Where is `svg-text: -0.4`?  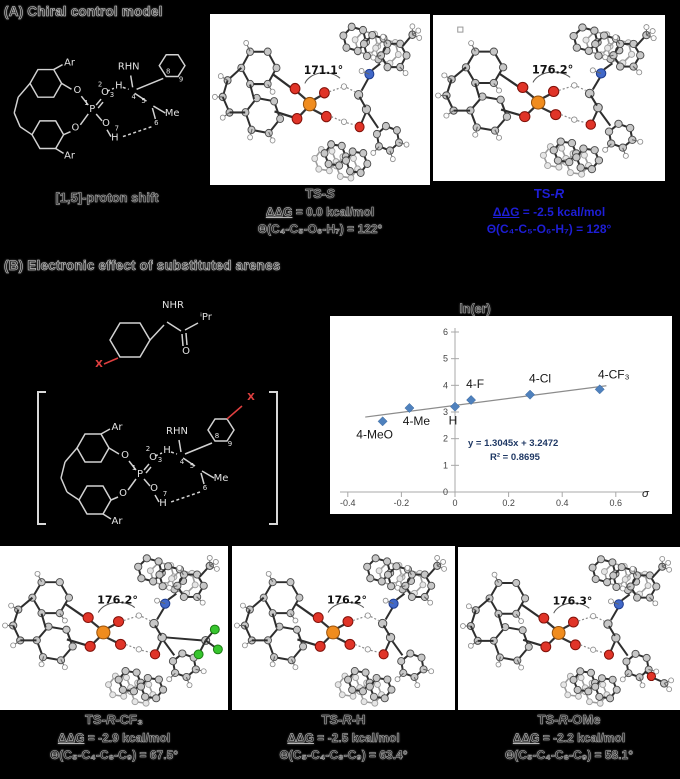 svg-text: -0.4 is located at coordinates (348, 503).